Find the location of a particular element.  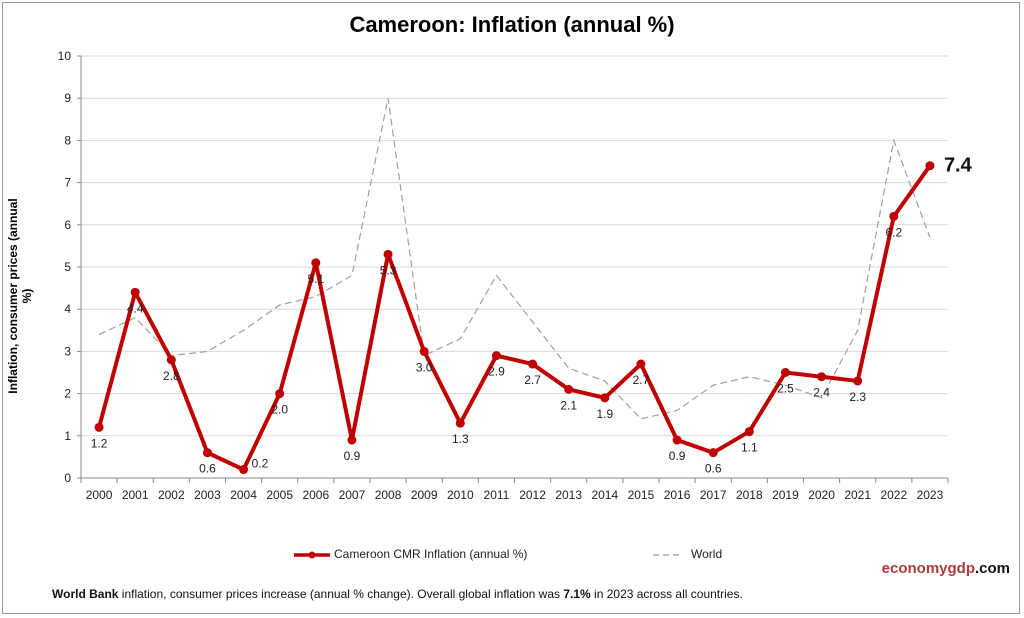

x-tick-label: 2017 is located at coordinates (713, 495).